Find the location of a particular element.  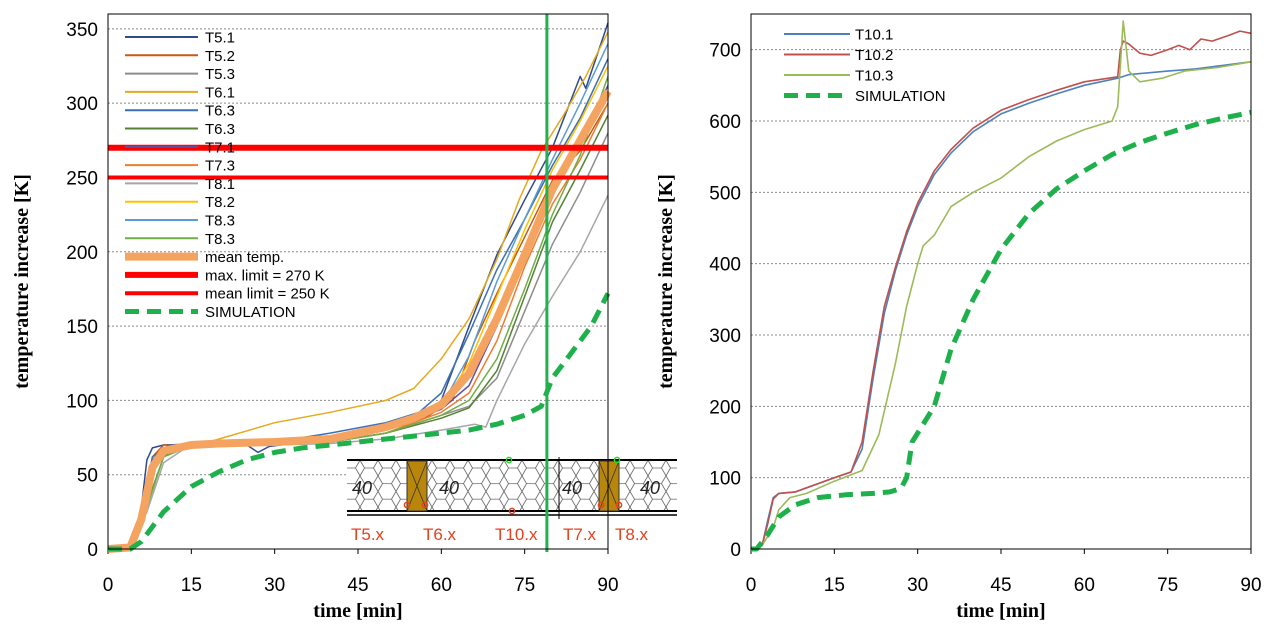

legend-label: T10.2 is located at coordinates (874, 55).